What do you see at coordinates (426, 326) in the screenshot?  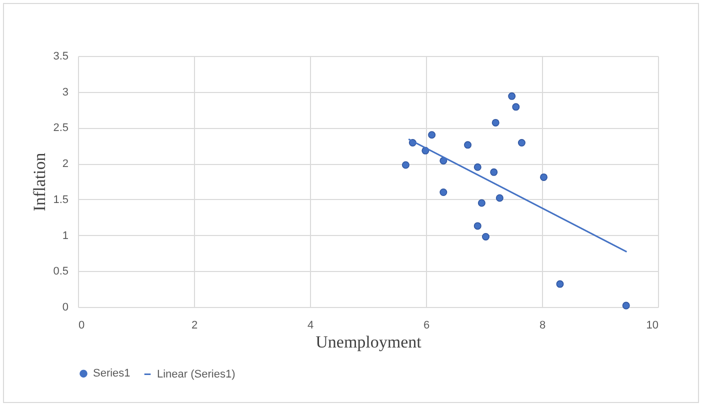 I see `x-tick-label: 6` at bounding box center [426, 326].